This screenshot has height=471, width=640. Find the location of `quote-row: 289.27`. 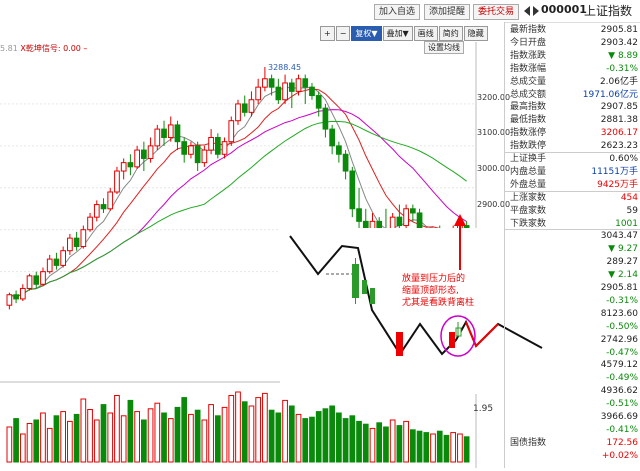

quote-row: 289.27 is located at coordinates (572, 262).